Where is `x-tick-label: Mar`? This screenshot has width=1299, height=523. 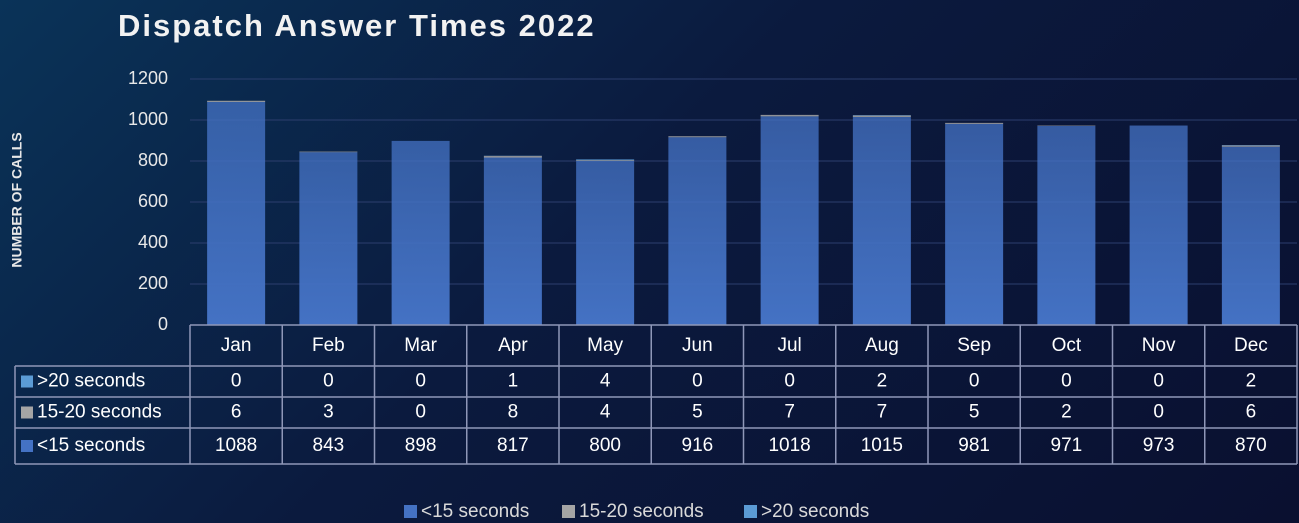 x-tick-label: Mar is located at coordinates (420, 345).